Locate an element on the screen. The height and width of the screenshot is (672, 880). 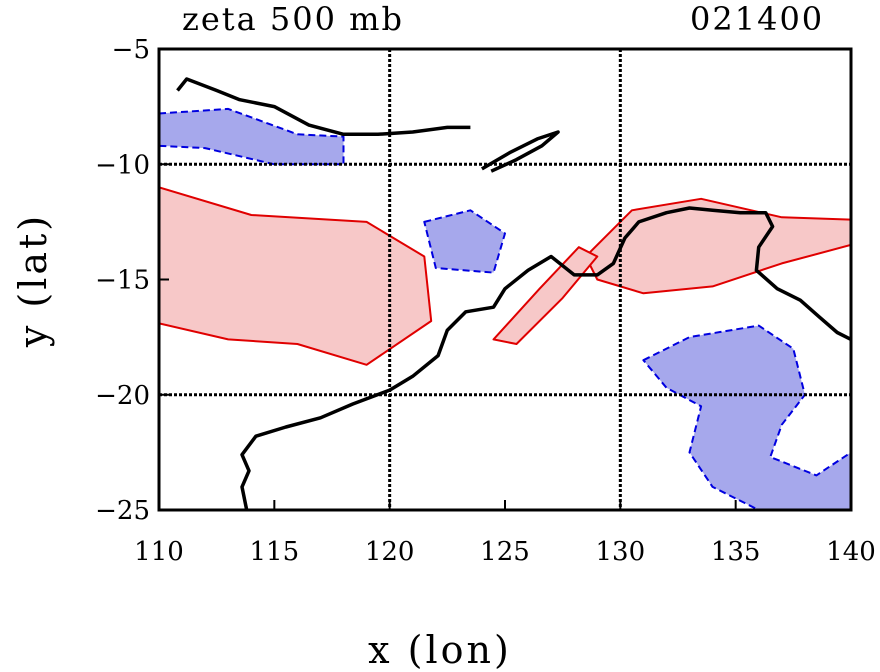
x-tick-label-140: 140 is located at coordinates (851, 552).